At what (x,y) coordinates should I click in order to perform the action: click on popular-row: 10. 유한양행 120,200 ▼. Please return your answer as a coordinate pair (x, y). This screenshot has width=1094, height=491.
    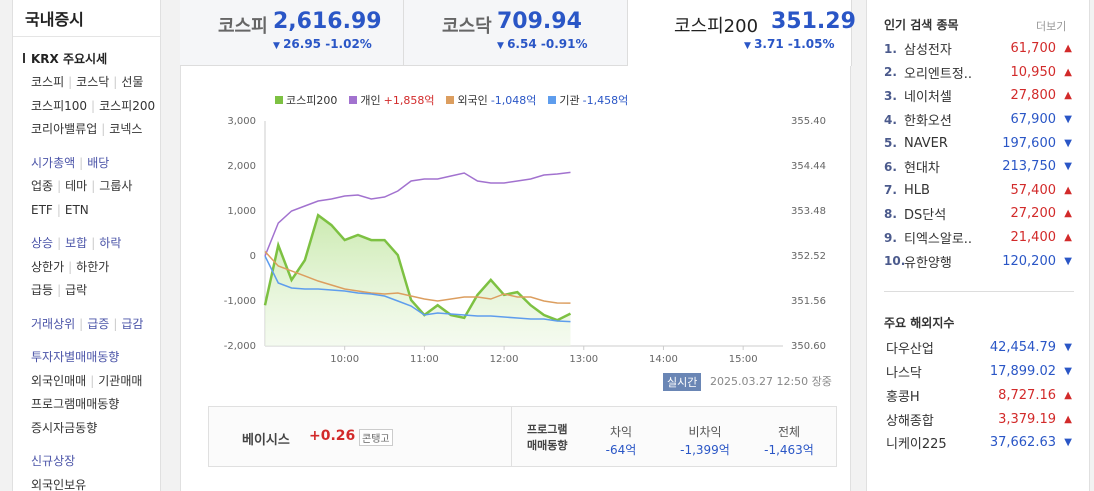
    Looking at the image, I should click on (978, 261).